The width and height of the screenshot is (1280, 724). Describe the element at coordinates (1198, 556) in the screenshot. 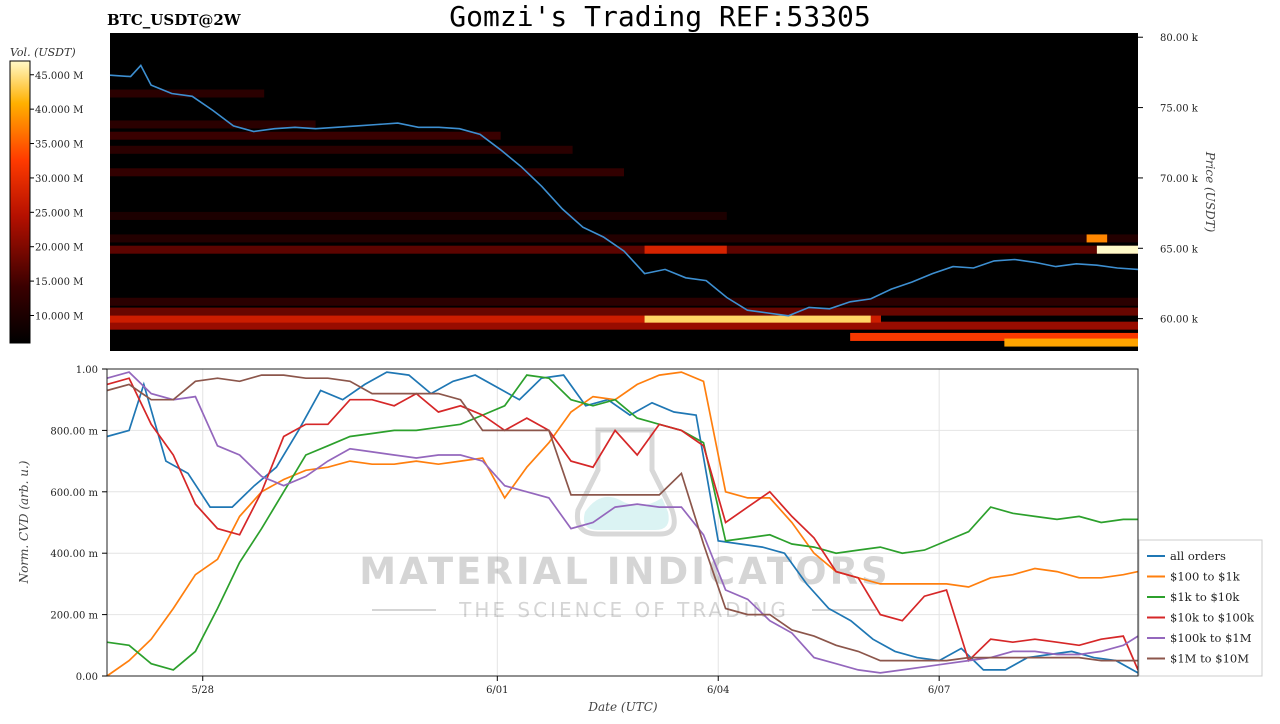

I see `legend-label: all orders` at that location.